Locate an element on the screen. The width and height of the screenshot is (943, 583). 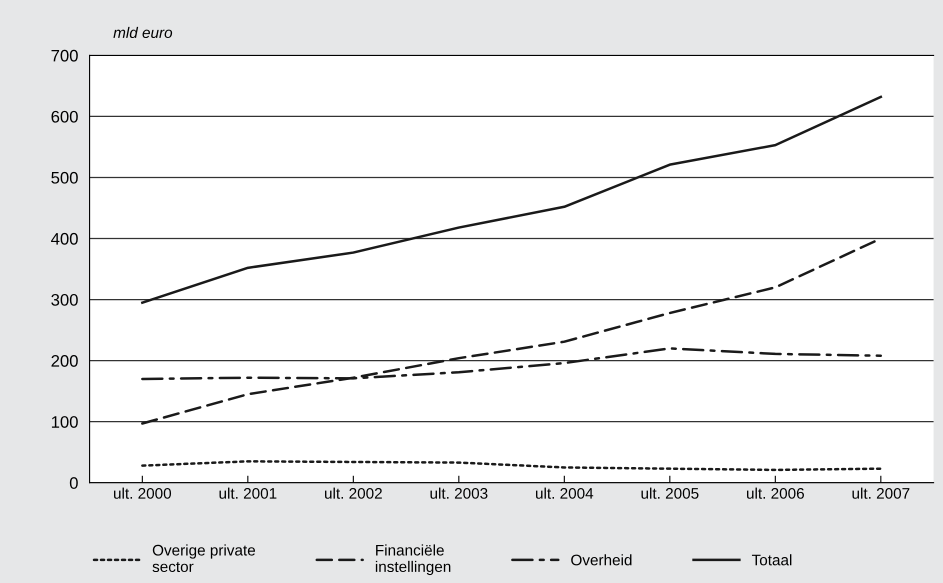
y-tick-label: 0 is located at coordinates (74, 483).